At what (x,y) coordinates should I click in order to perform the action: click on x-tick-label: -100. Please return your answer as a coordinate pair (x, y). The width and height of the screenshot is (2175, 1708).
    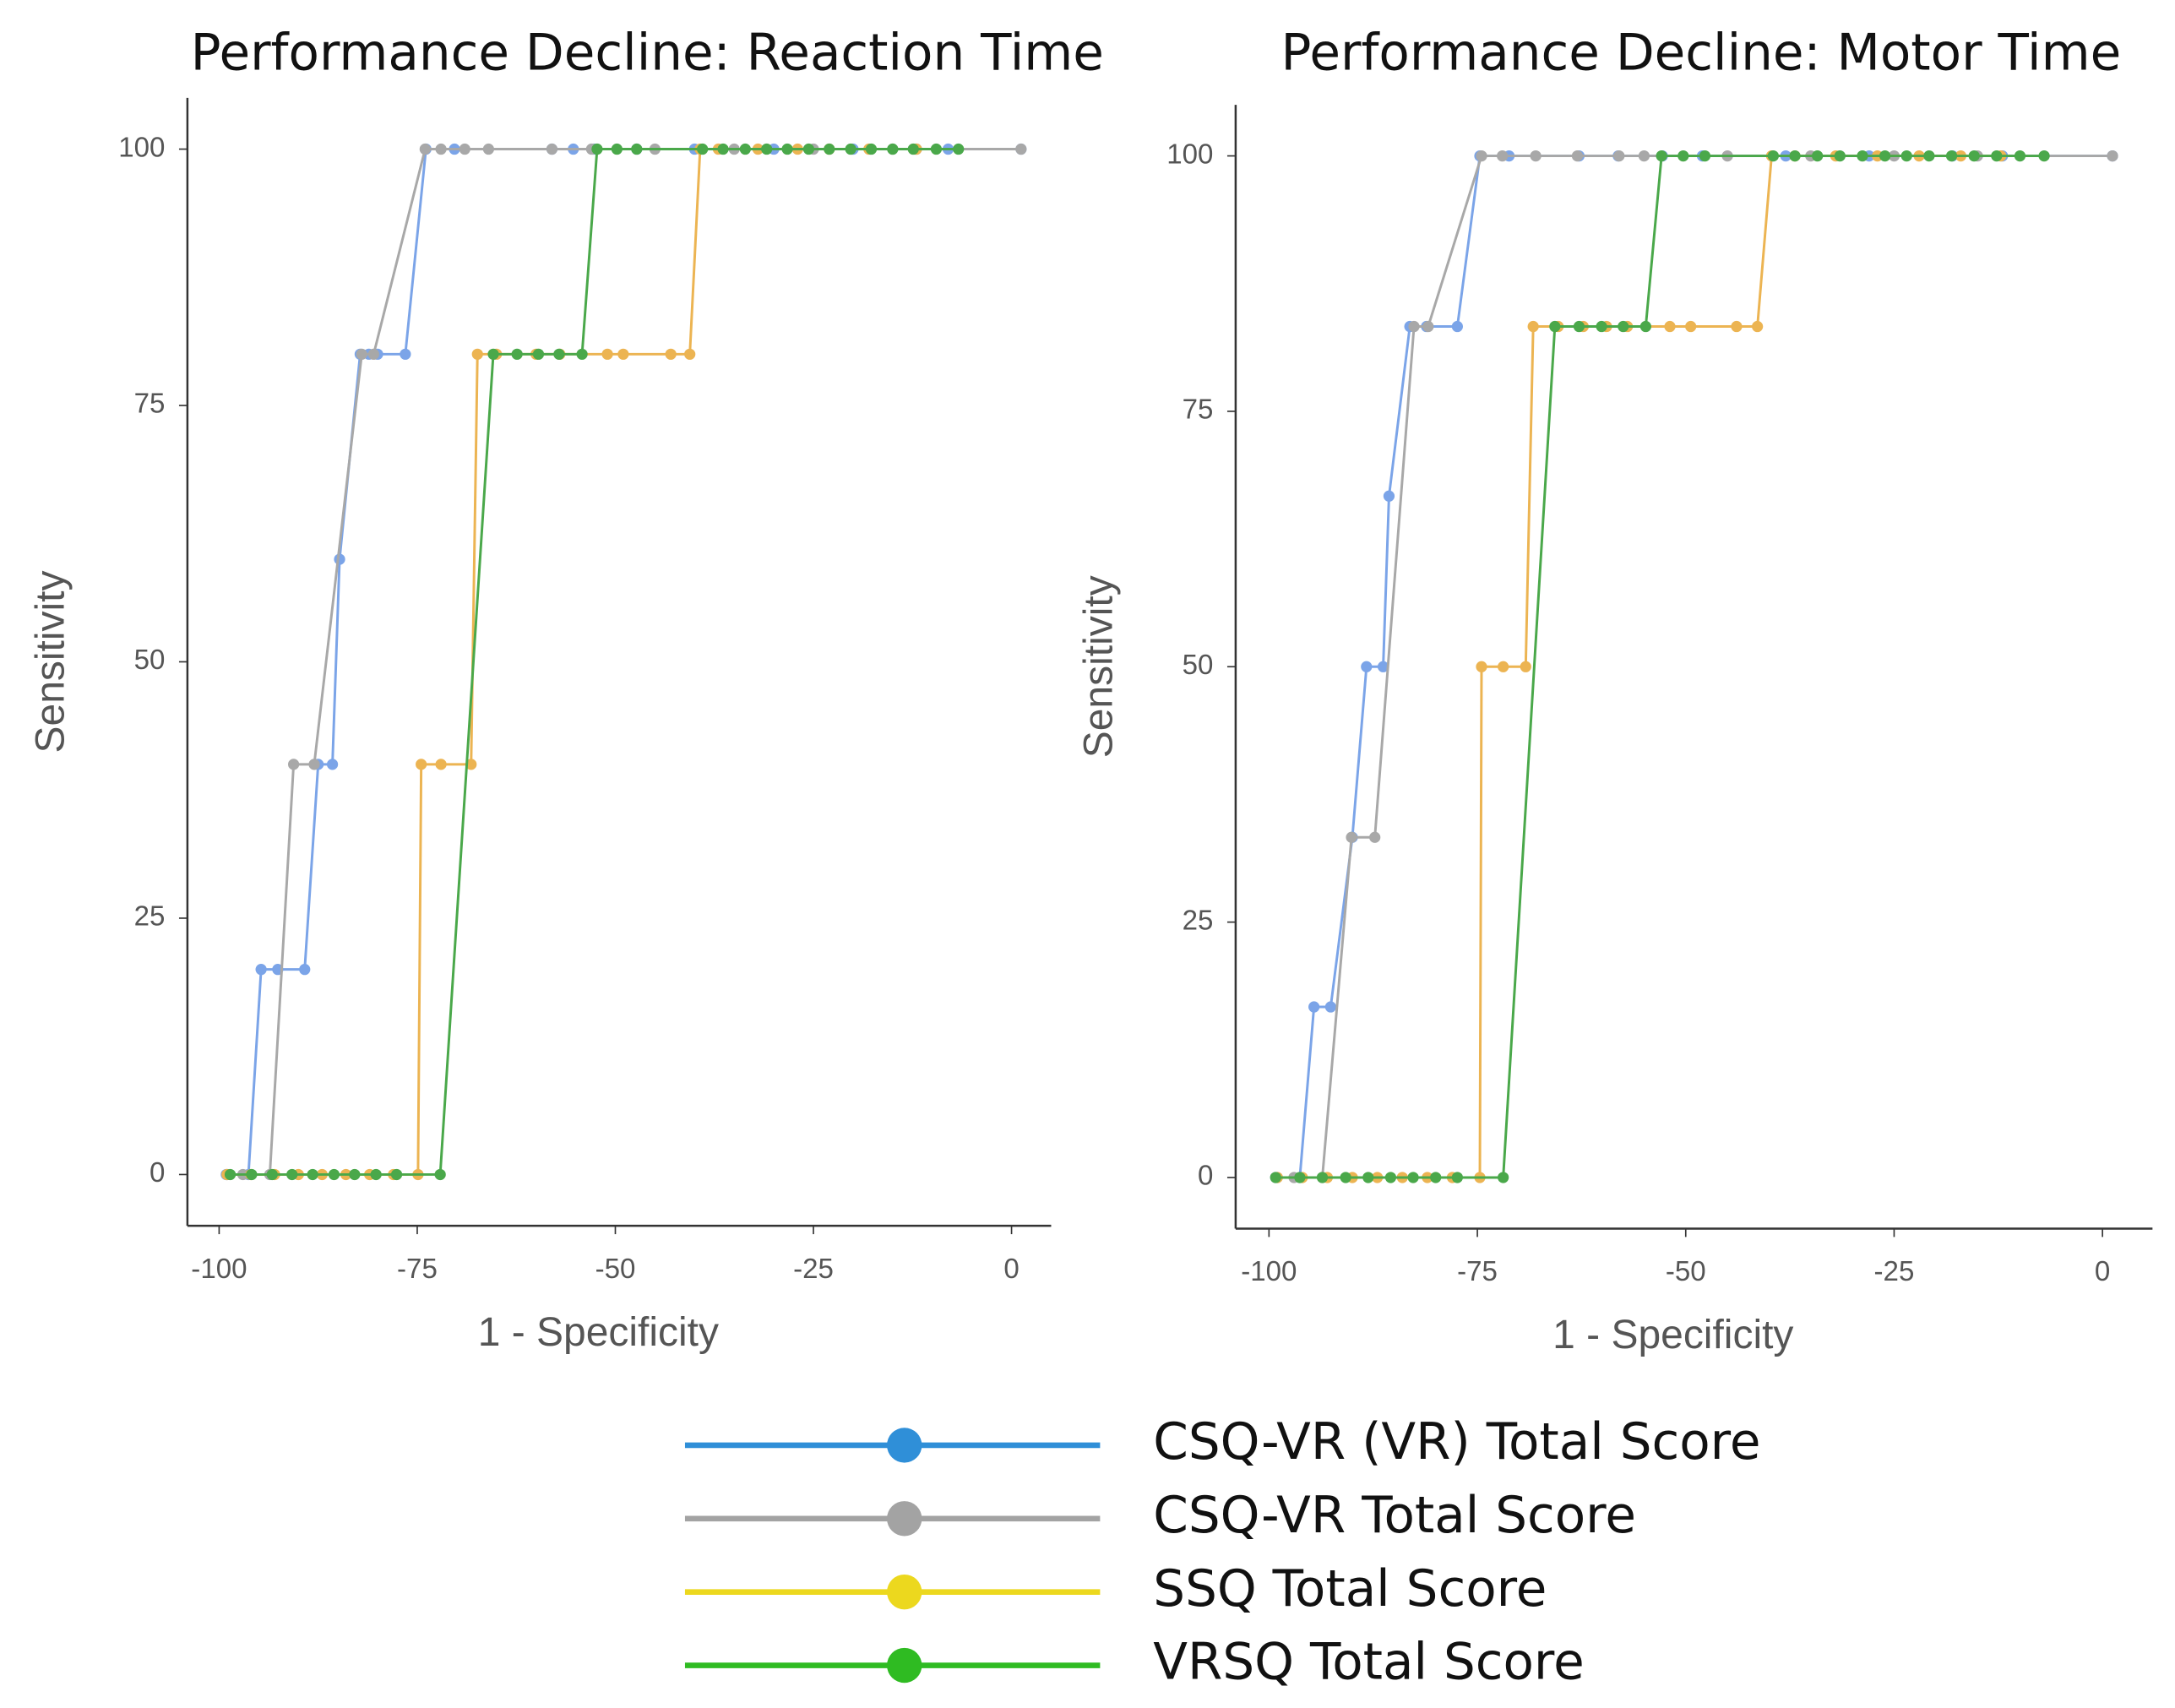
    Looking at the image, I should click on (1269, 1271).